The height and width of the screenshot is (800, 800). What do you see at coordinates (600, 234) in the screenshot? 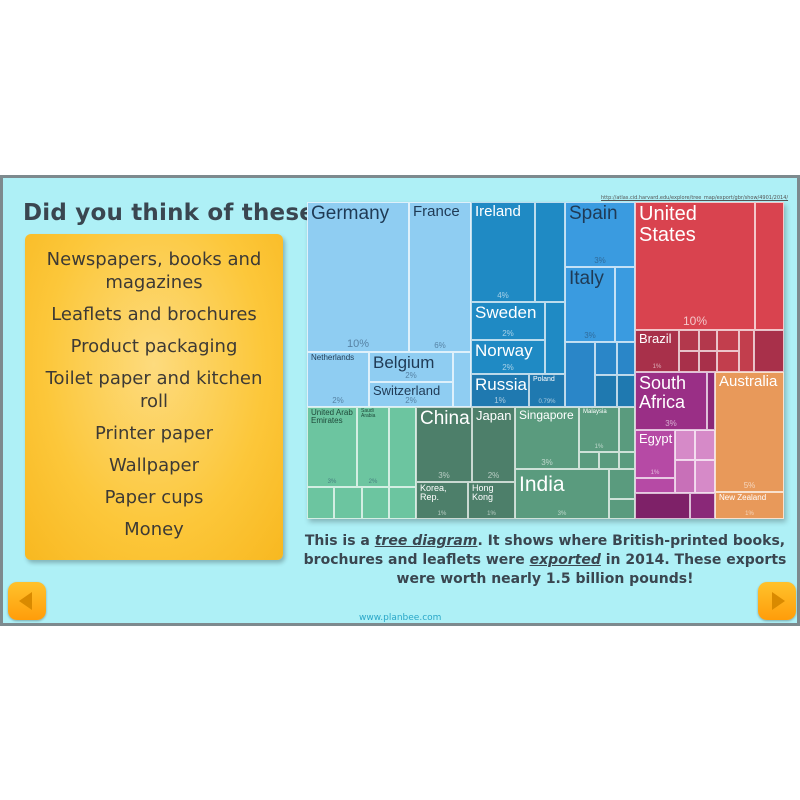
I see `tile-spain: Spain 3%` at bounding box center [600, 234].